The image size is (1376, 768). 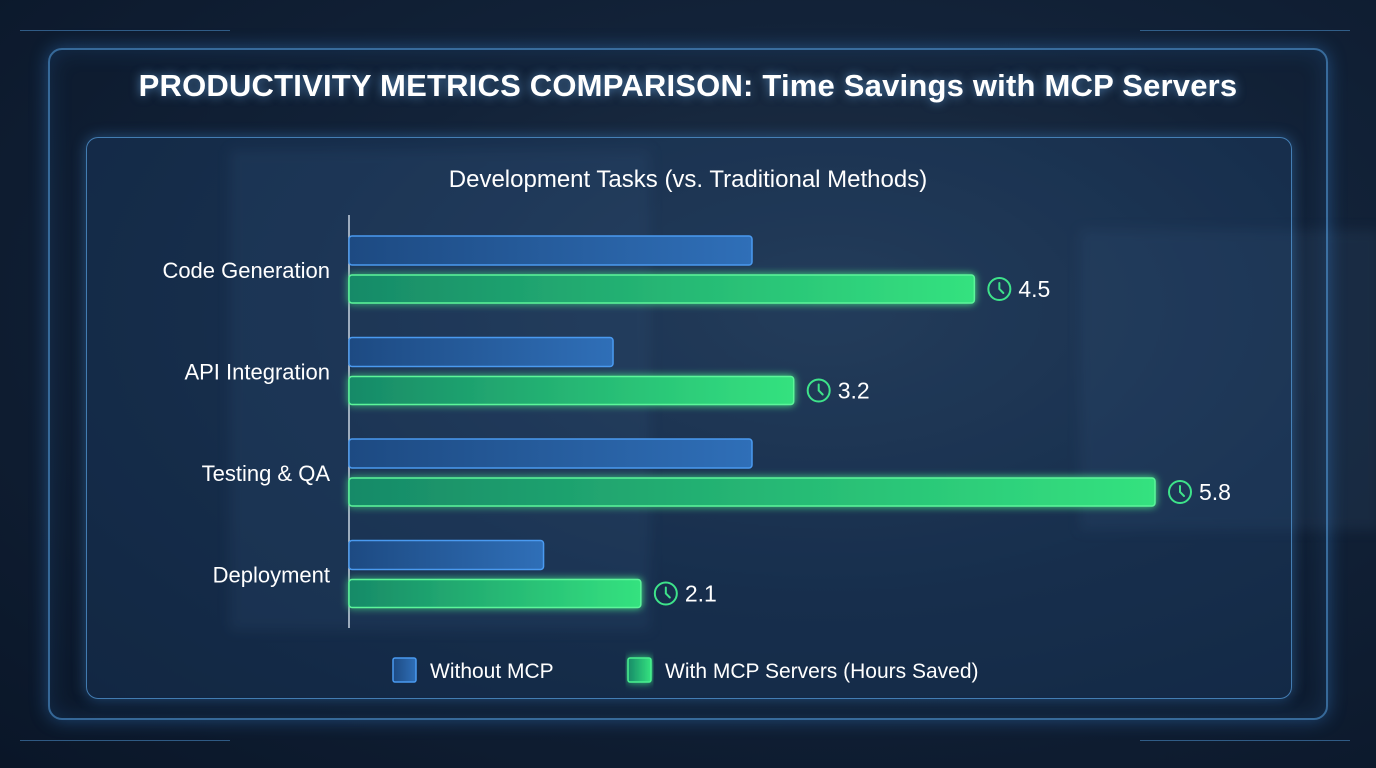 I want to click on data-label: 2.1, so click(x=701, y=594).